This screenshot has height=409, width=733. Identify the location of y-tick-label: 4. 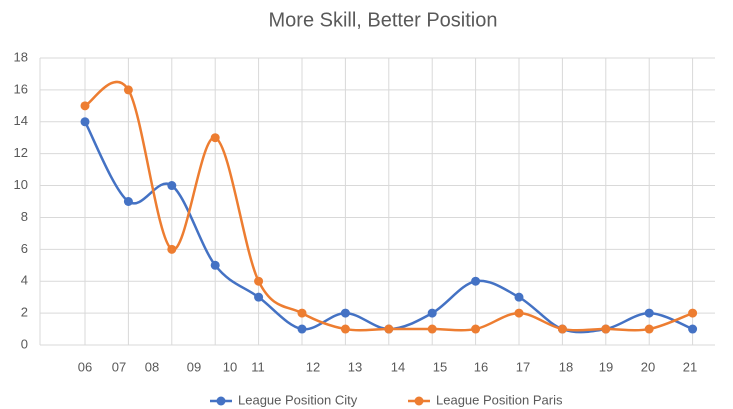
(24, 280).